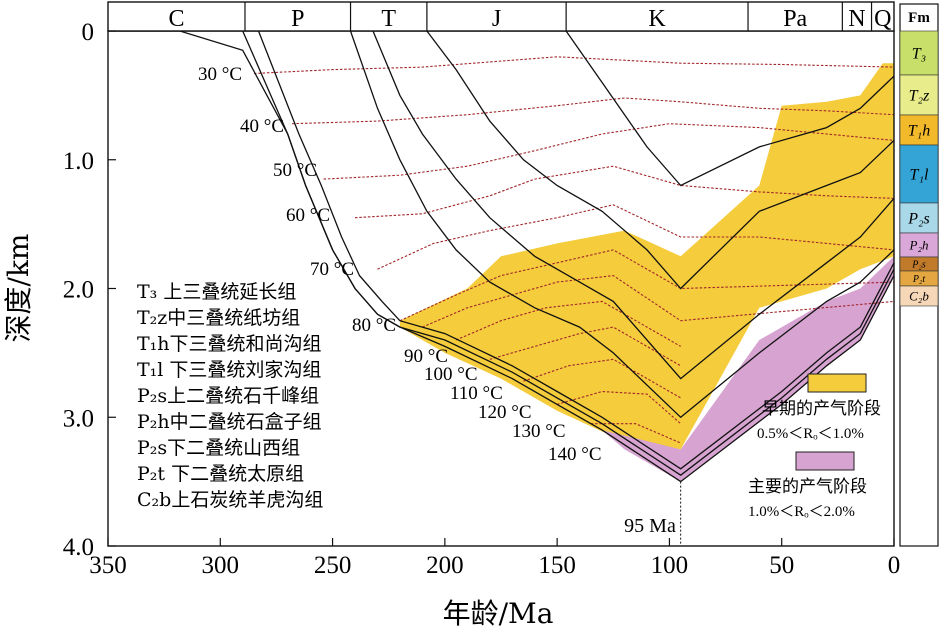  Describe the element at coordinates (919, 18) in the screenshot. I see `fm-header: Fm` at that location.